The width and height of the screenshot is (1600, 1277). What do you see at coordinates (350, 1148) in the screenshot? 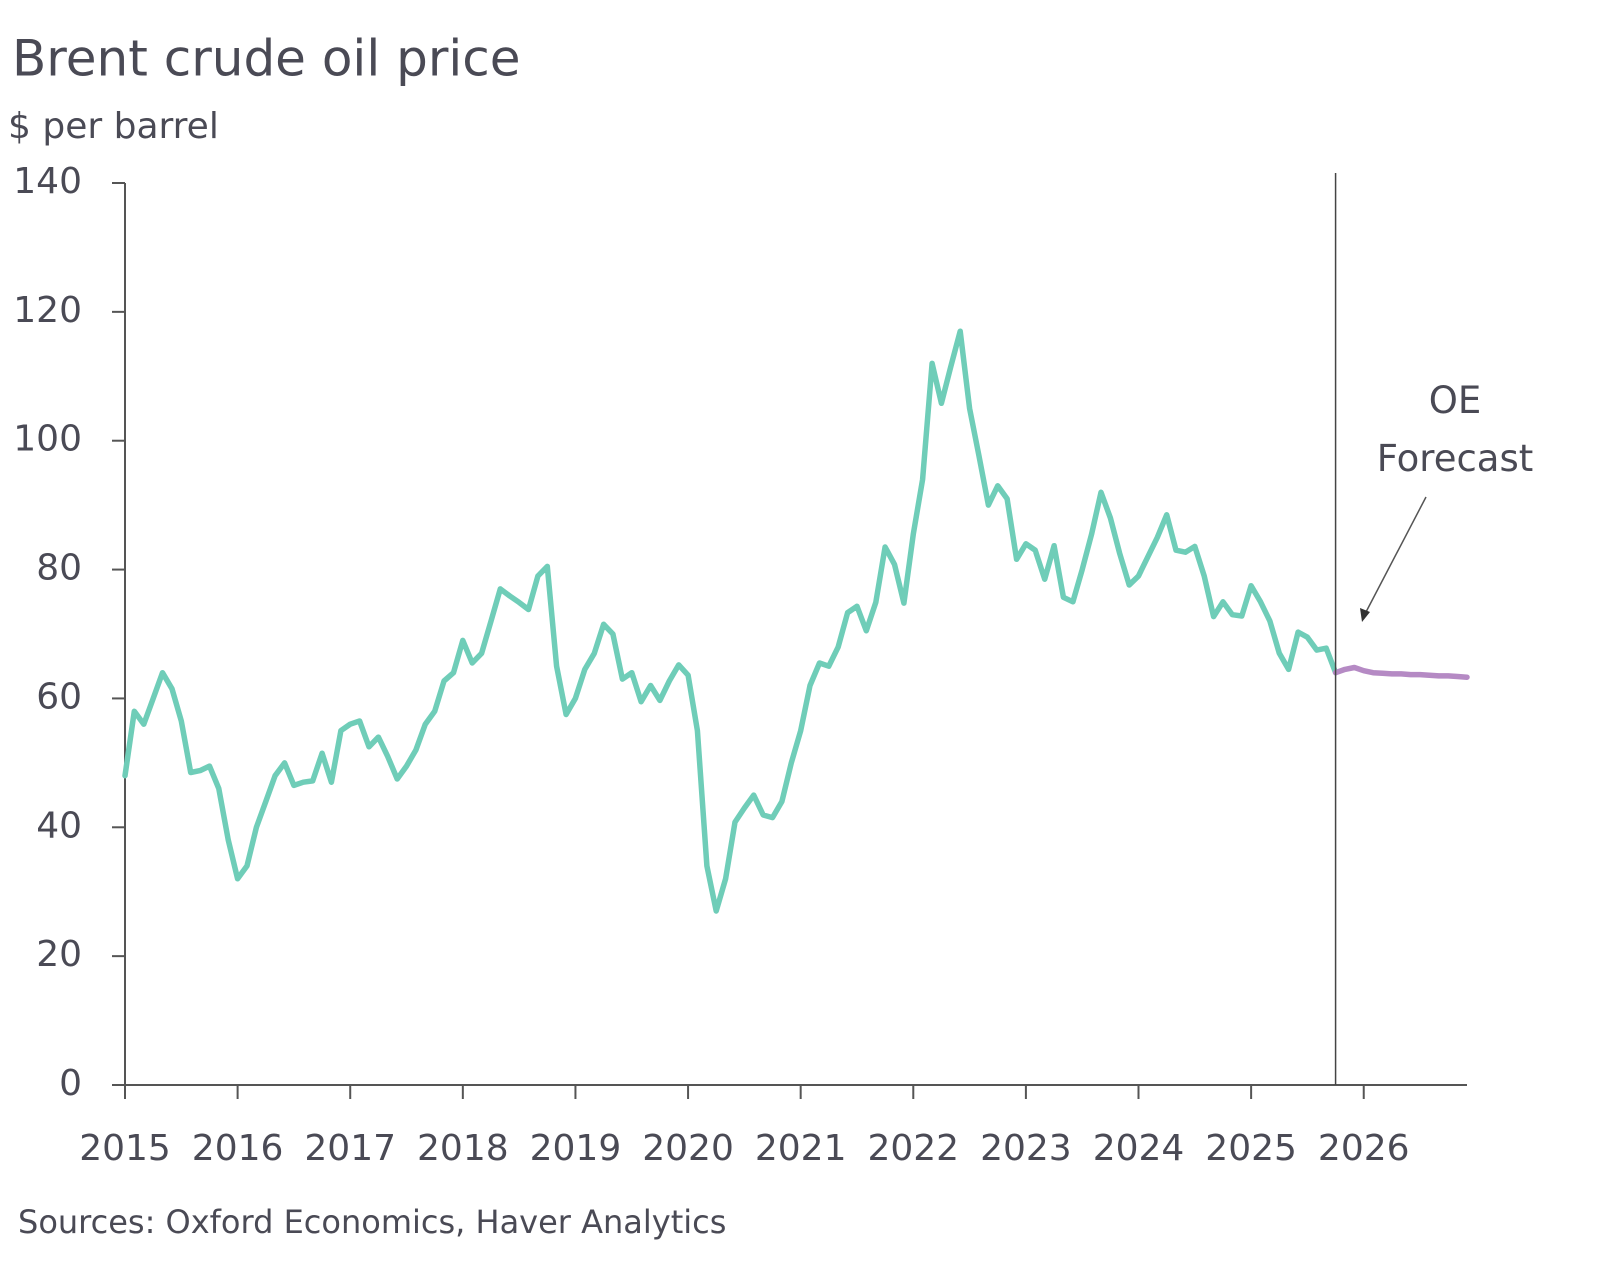
I see `x-tick-label: 2017` at bounding box center [350, 1148].